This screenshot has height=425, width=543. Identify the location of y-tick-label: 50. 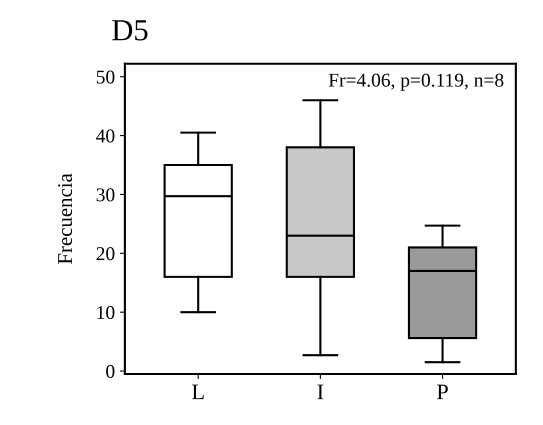
(105, 77).